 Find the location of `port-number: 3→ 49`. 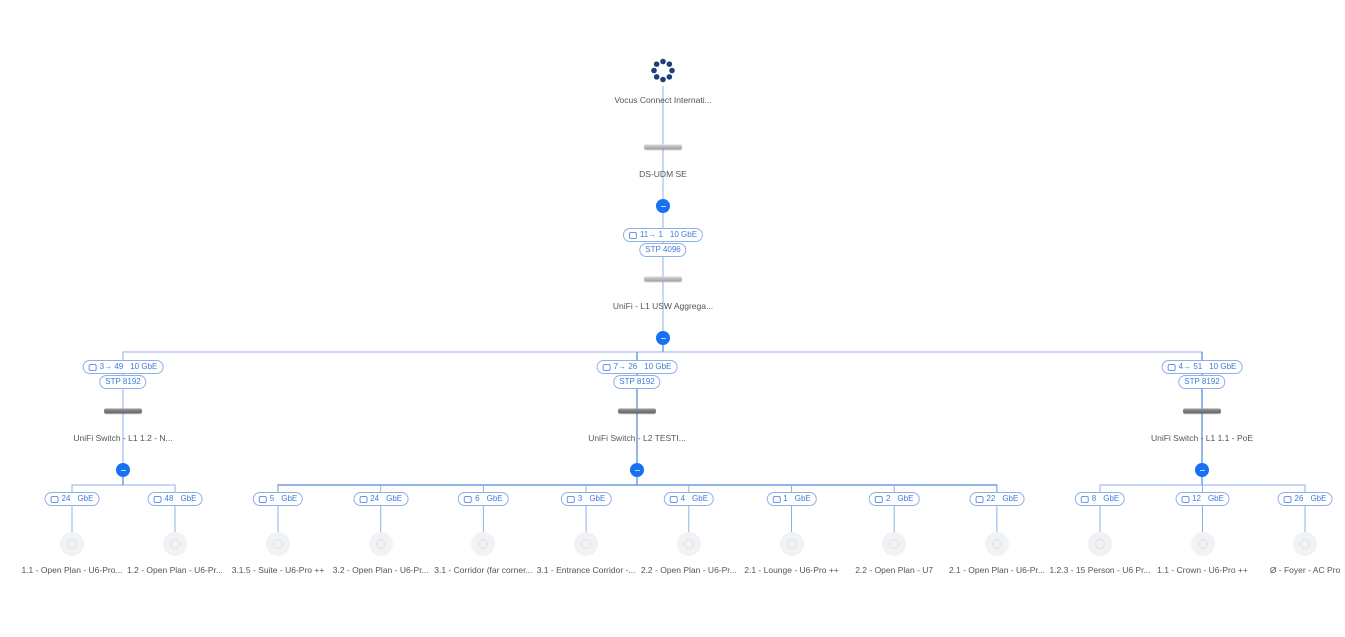

port-number: 3→ 49 is located at coordinates (111, 366).